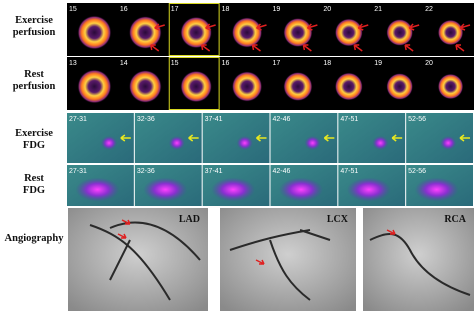  What do you see at coordinates (124, 63) in the screenshot?
I see `frame-number: 14` at bounding box center [124, 63].